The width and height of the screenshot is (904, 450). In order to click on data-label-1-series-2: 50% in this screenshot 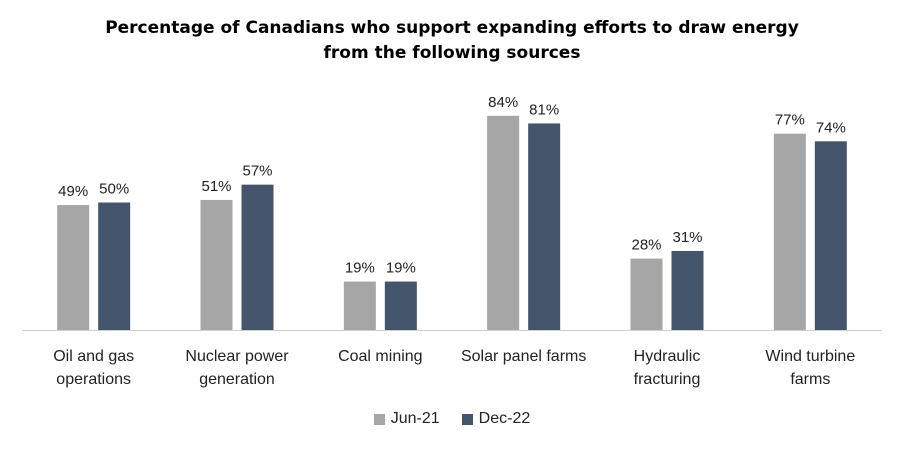, I will do `click(114, 189)`.